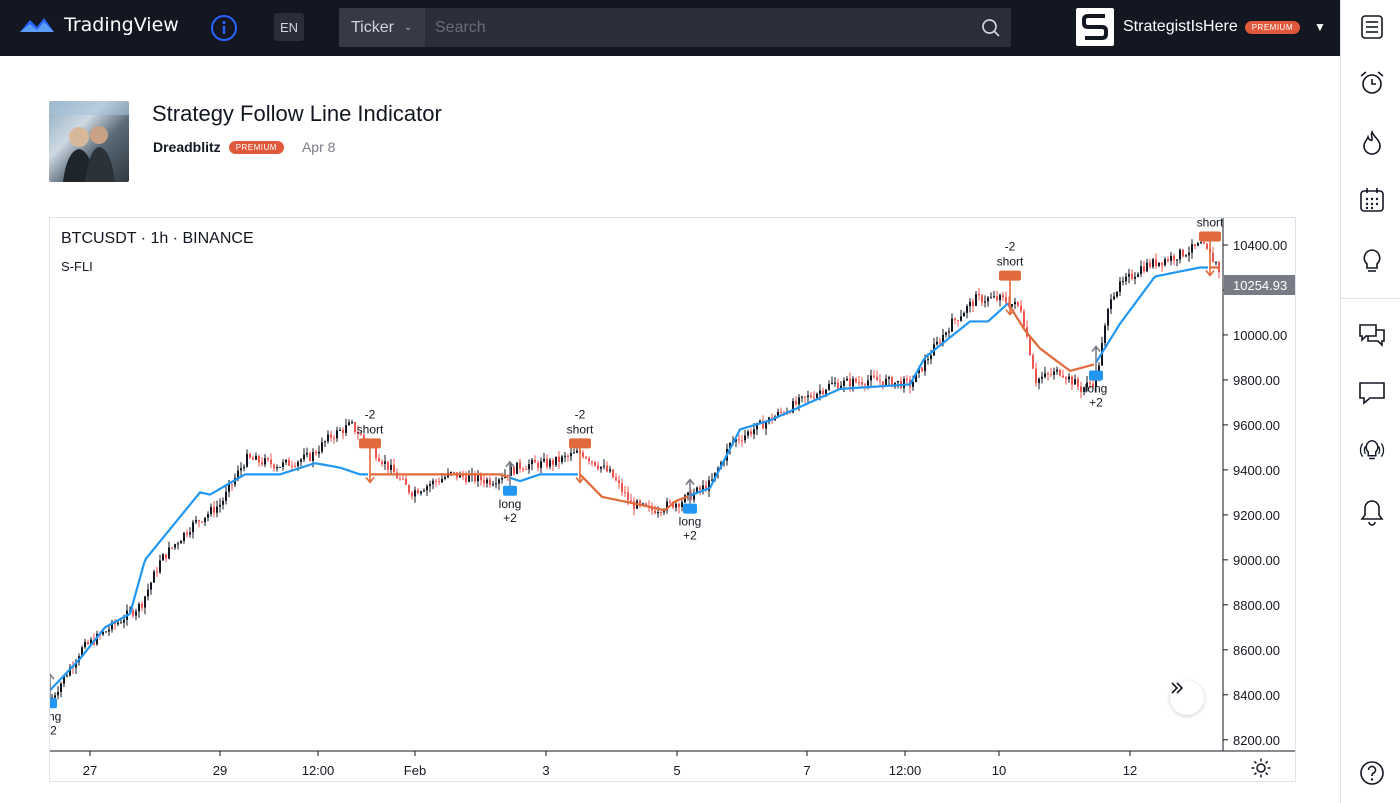 The image size is (1400, 803). Describe the element at coordinates (1372, 200) in the screenshot. I see `calendar-icon` at that location.